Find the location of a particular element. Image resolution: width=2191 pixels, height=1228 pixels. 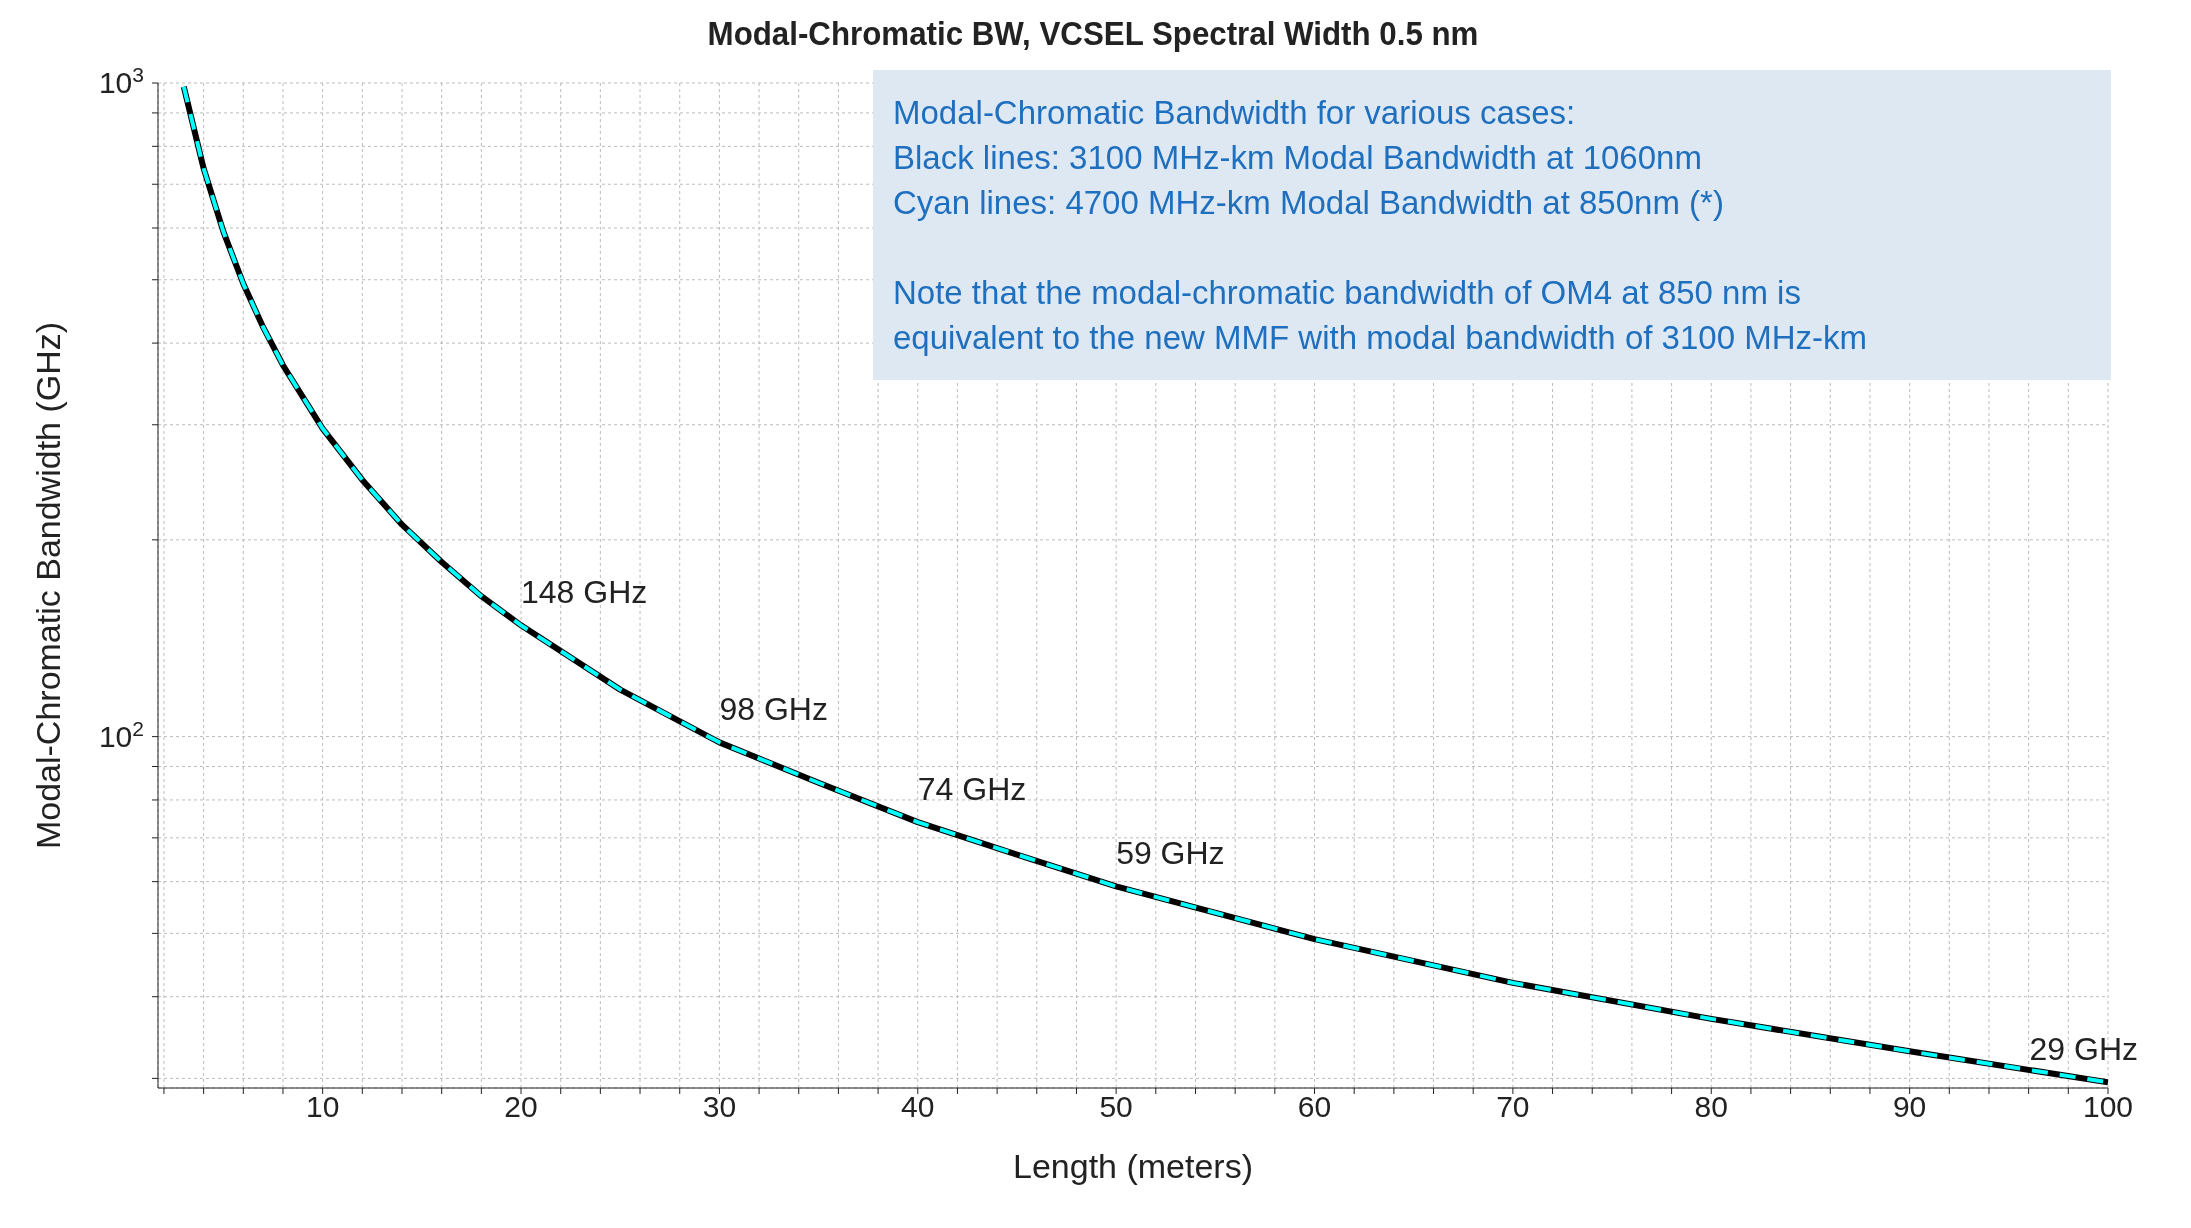

x-tick-label: 100 is located at coordinates (2108, 1107).